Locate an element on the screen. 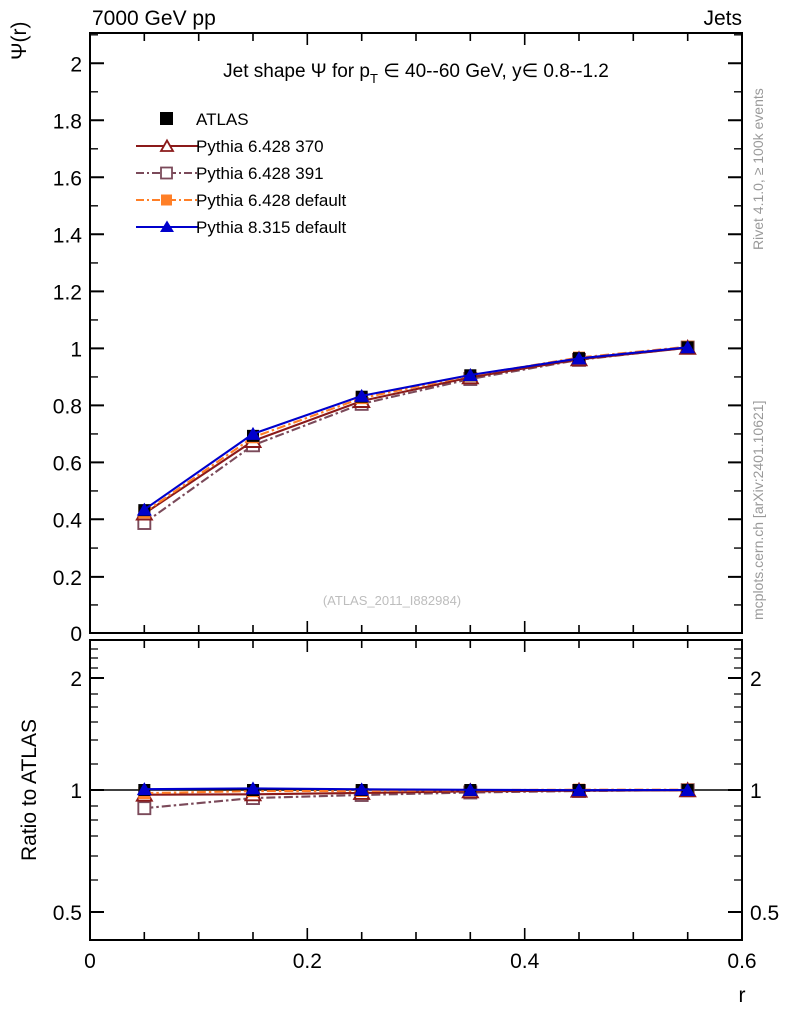 Image resolution: width=786 pixels, height=1024 pixels. legend-label-atlas: ATLAS is located at coordinates (222, 119).